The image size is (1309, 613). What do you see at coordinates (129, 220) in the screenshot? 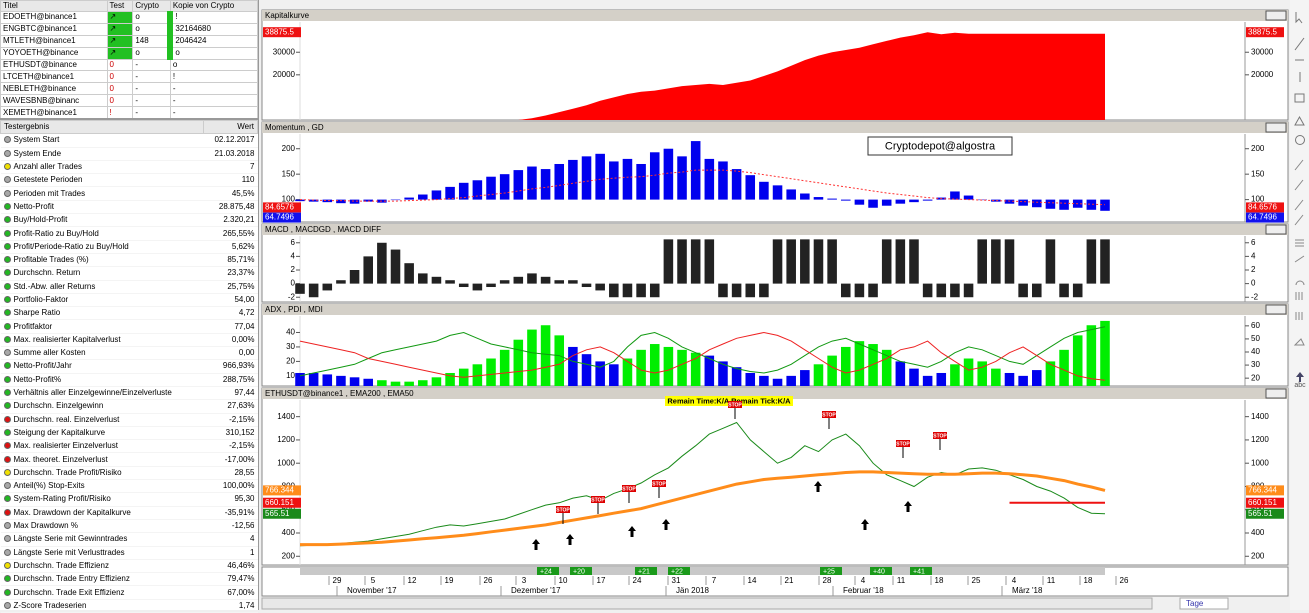
I see `result-row: Buy/Hold-Profit 2.320,21` at bounding box center [129, 220].